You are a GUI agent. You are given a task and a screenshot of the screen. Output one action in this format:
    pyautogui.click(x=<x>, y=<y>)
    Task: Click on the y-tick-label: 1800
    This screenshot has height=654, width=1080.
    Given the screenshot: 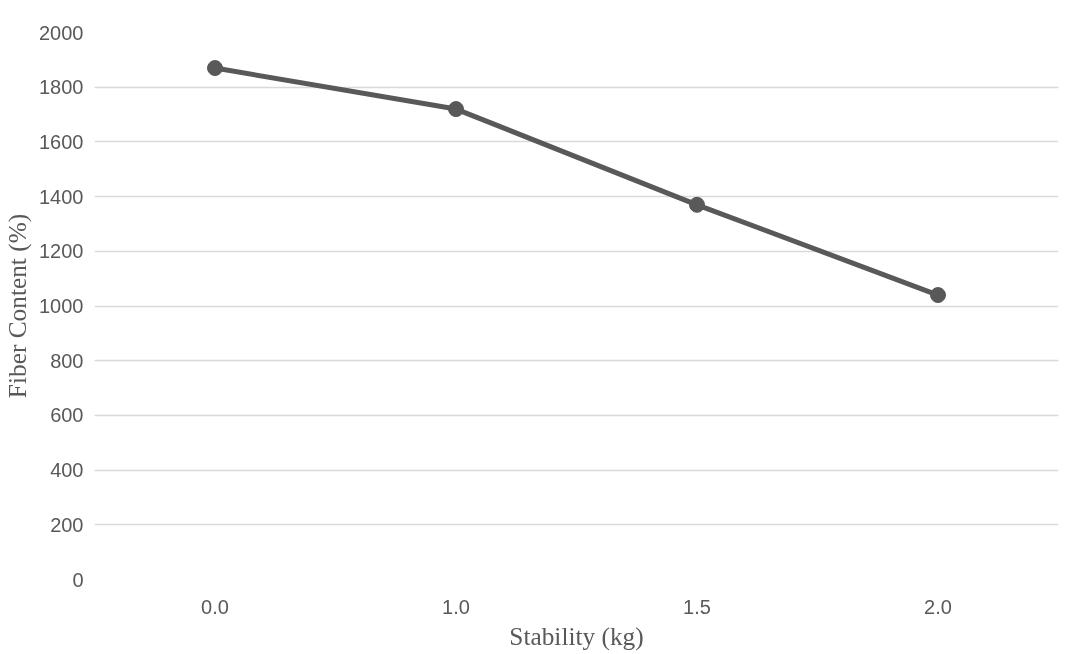 What is the action you would take?
    pyautogui.click(x=61, y=87)
    